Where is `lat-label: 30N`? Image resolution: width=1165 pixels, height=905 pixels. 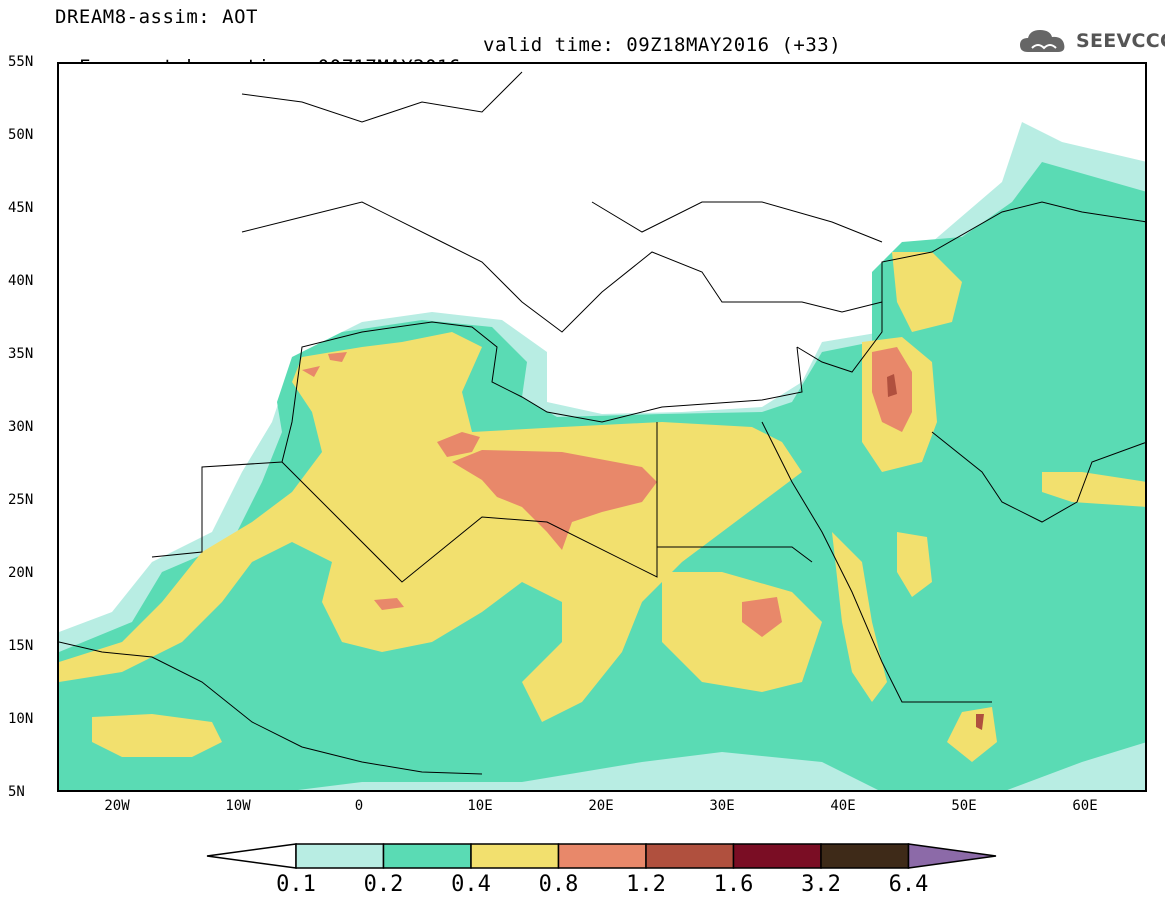
lat-label: 30N is located at coordinates (21, 427).